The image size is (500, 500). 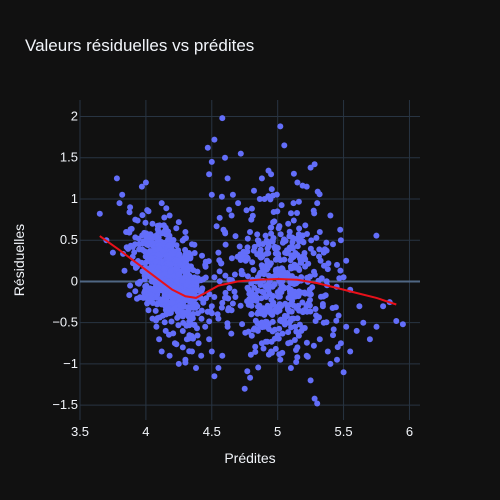 What do you see at coordinates (249, 458) in the screenshot?
I see `x-axis-title: Prédites` at bounding box center [249, 458].